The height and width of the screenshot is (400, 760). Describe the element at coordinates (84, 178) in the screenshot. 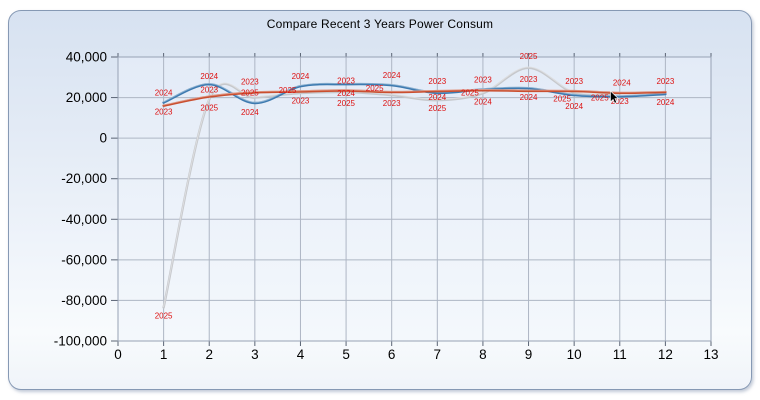

I see `y-tick-label: -20,000` at that location.